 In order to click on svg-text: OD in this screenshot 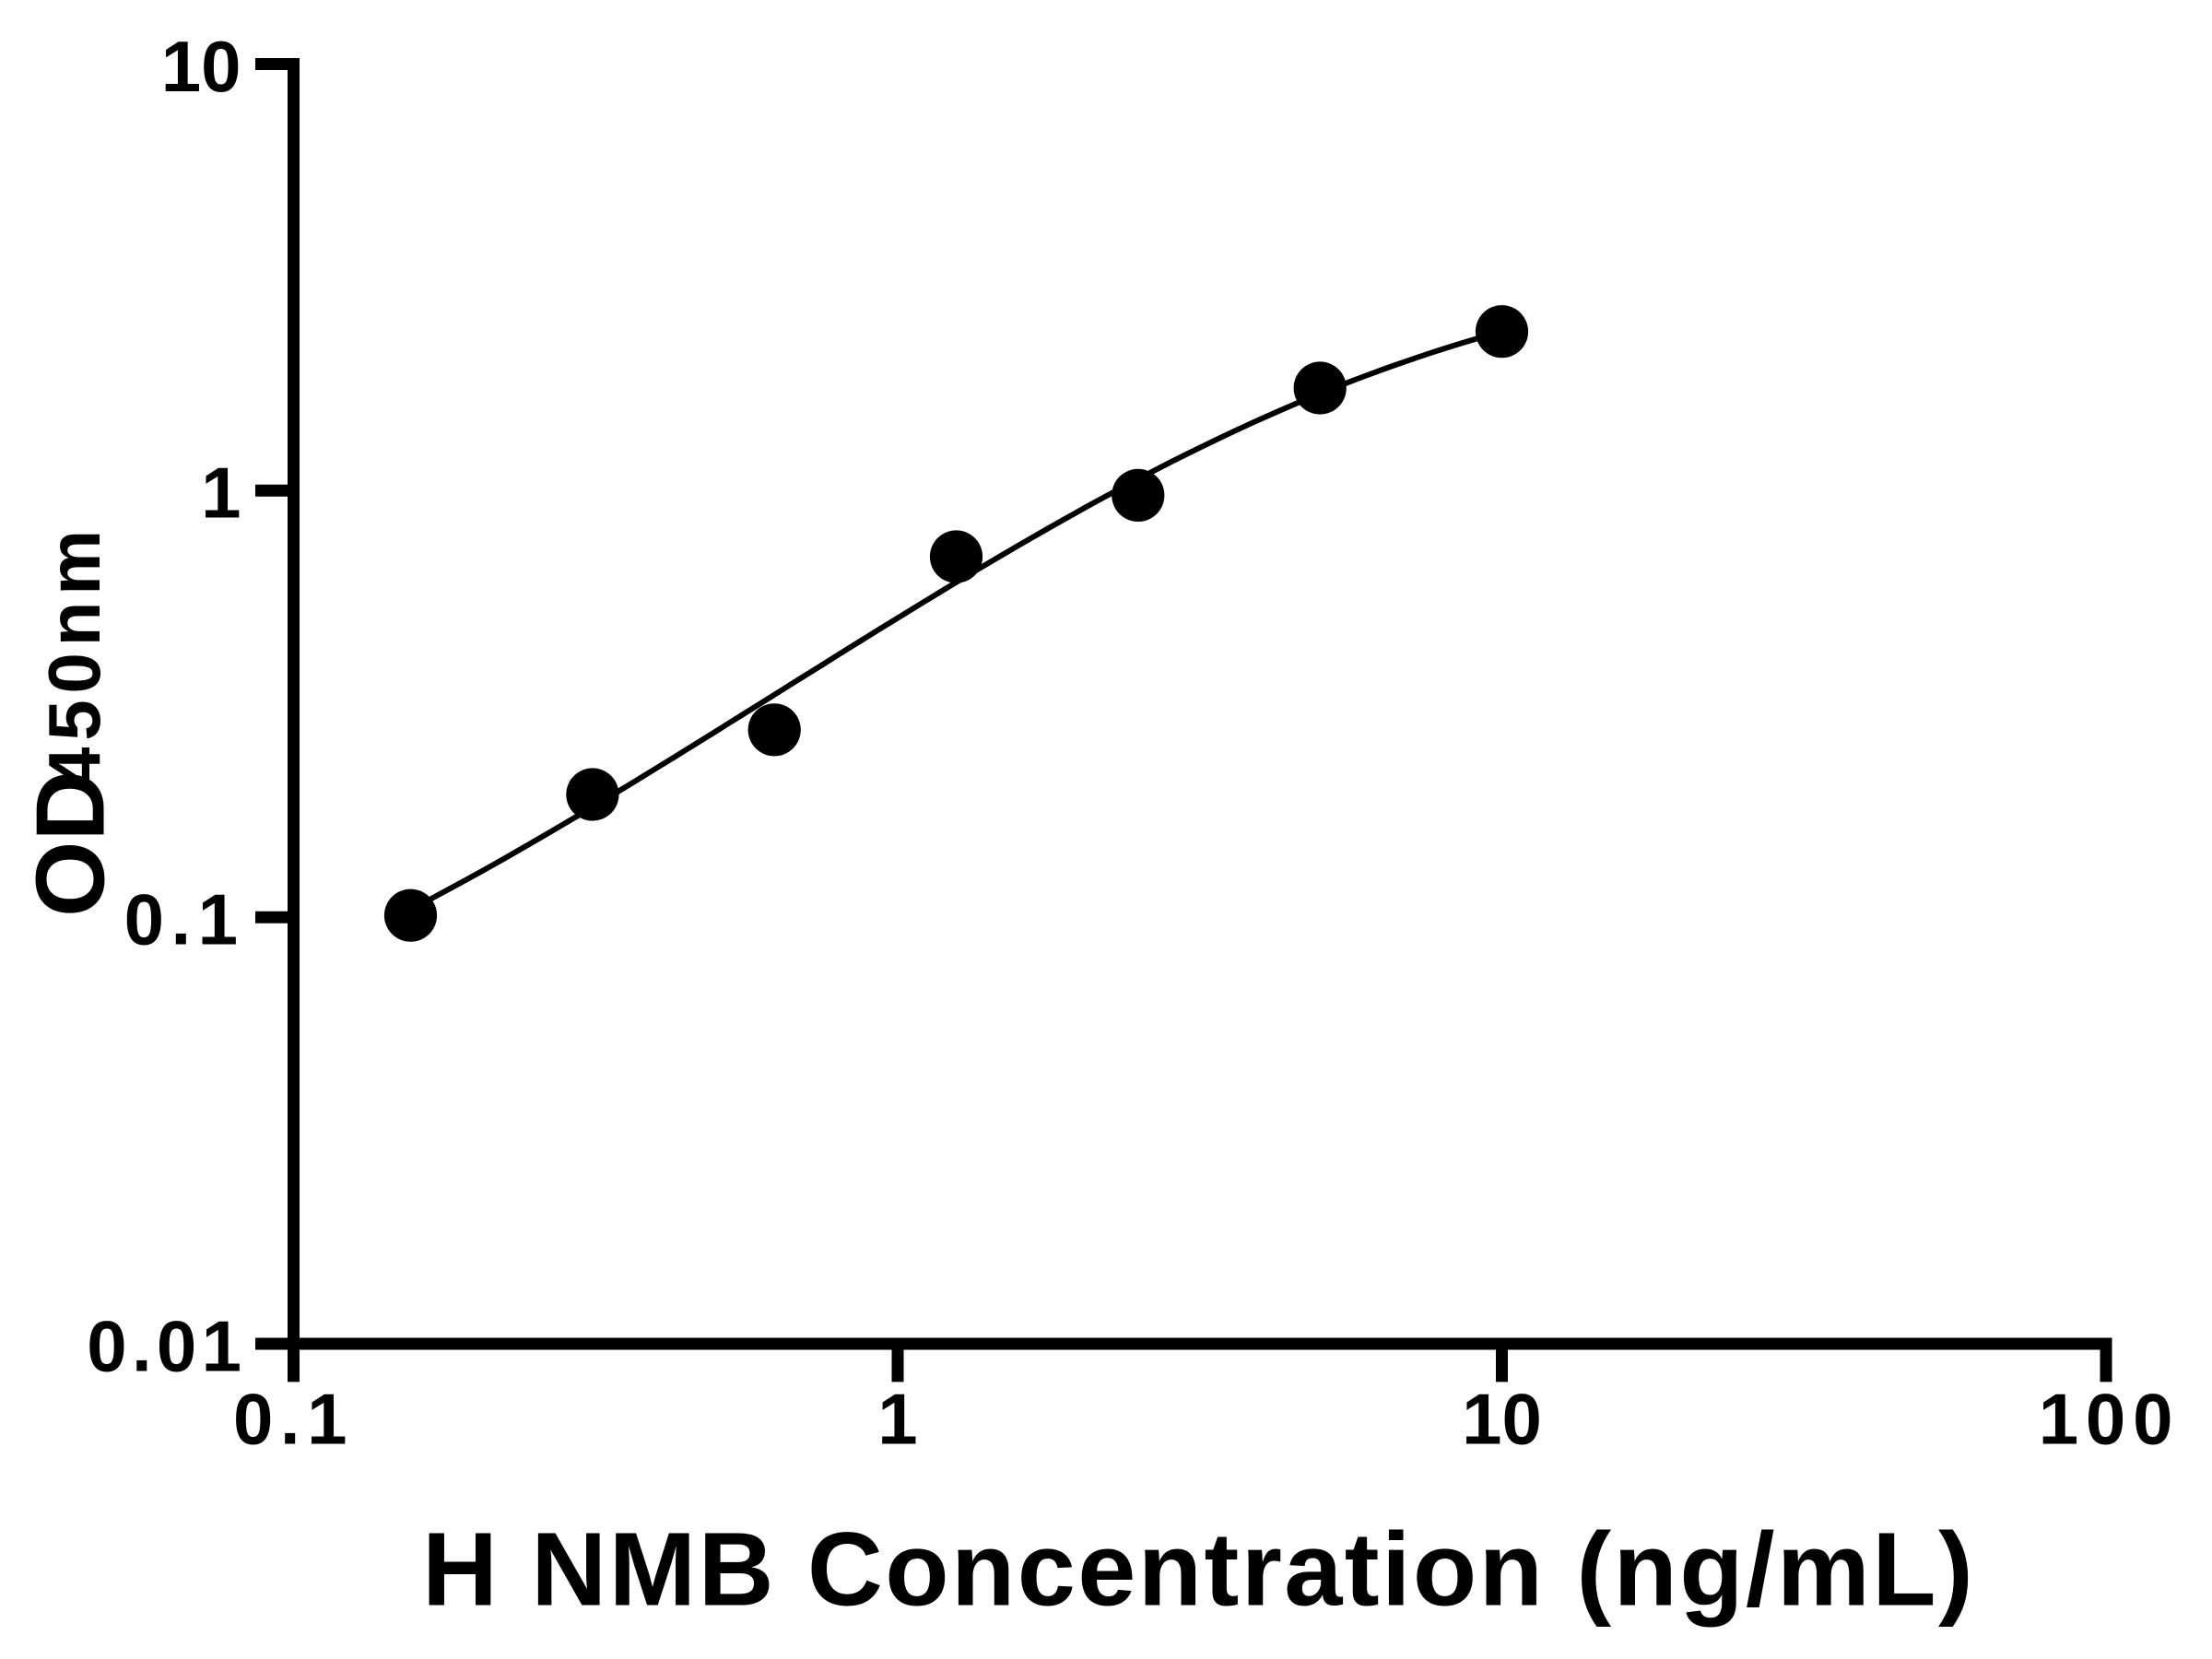, I will do `click(71, 844)`.